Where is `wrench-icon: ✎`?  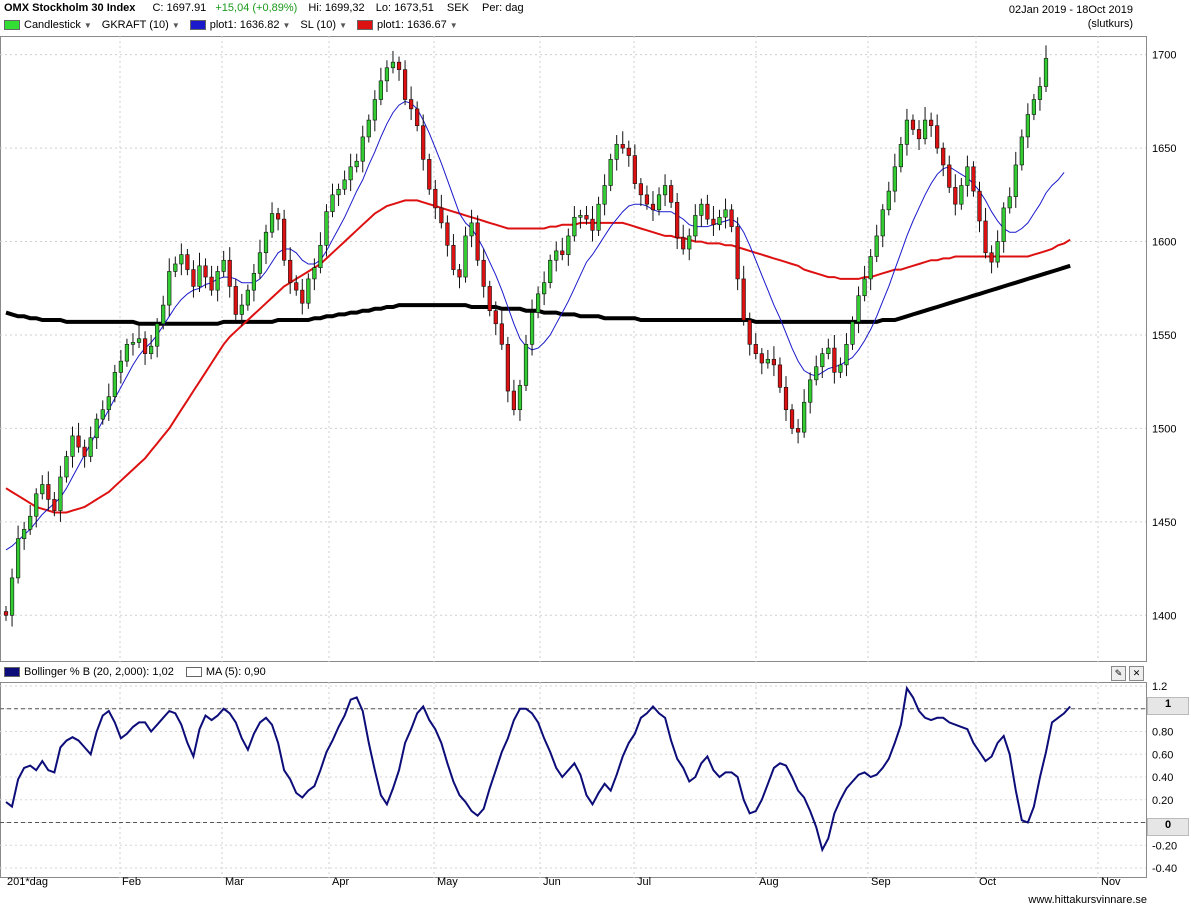
wrench-icon: ✎ is located at coordinates (1118, 673).